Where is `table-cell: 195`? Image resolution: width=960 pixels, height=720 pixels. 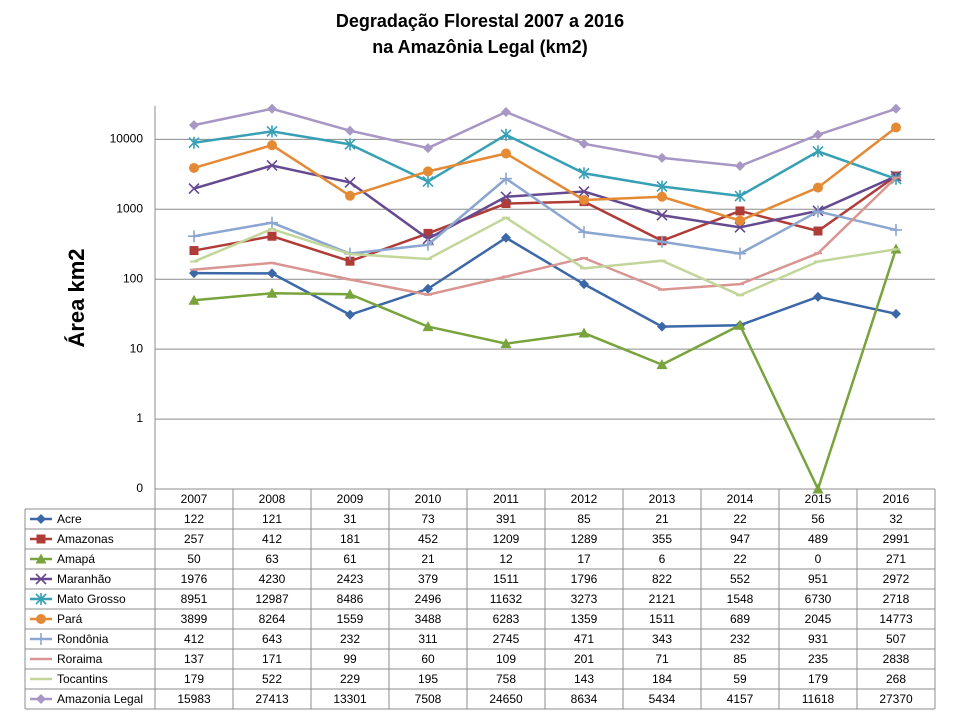
table-cell: 195 is located at coordinates (428, 679).